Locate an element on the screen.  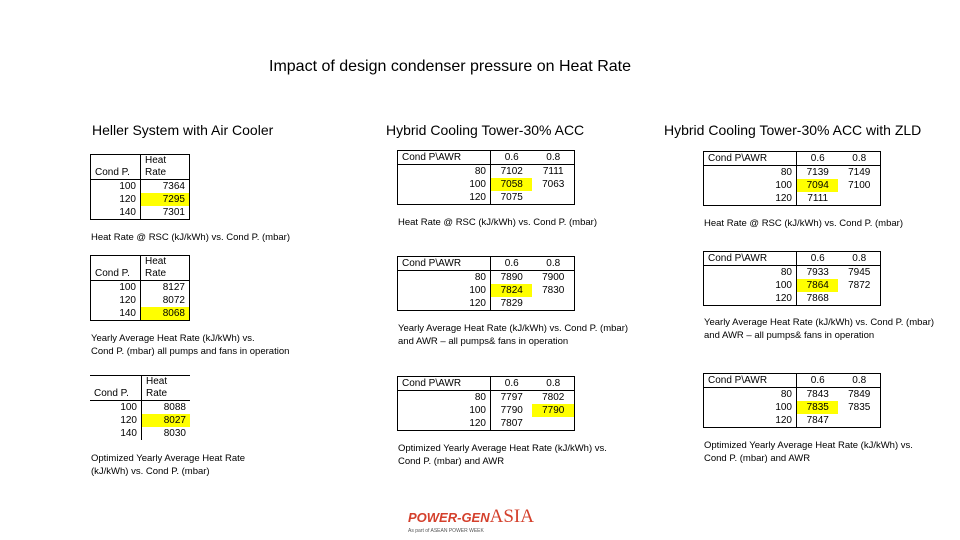
table-row: 120 8072 is located at coordinates (140, 300).